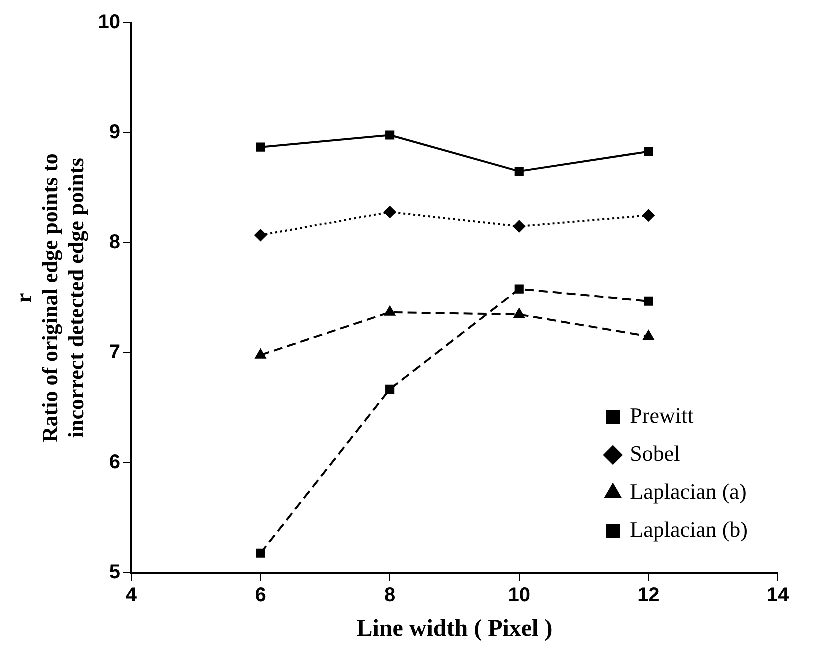 This screenshot has height=664, width=820. What do you see at coordinates (132, 595) in the screenshot?
I see `x-tick-label: 4` at bounding box center [132, 595].